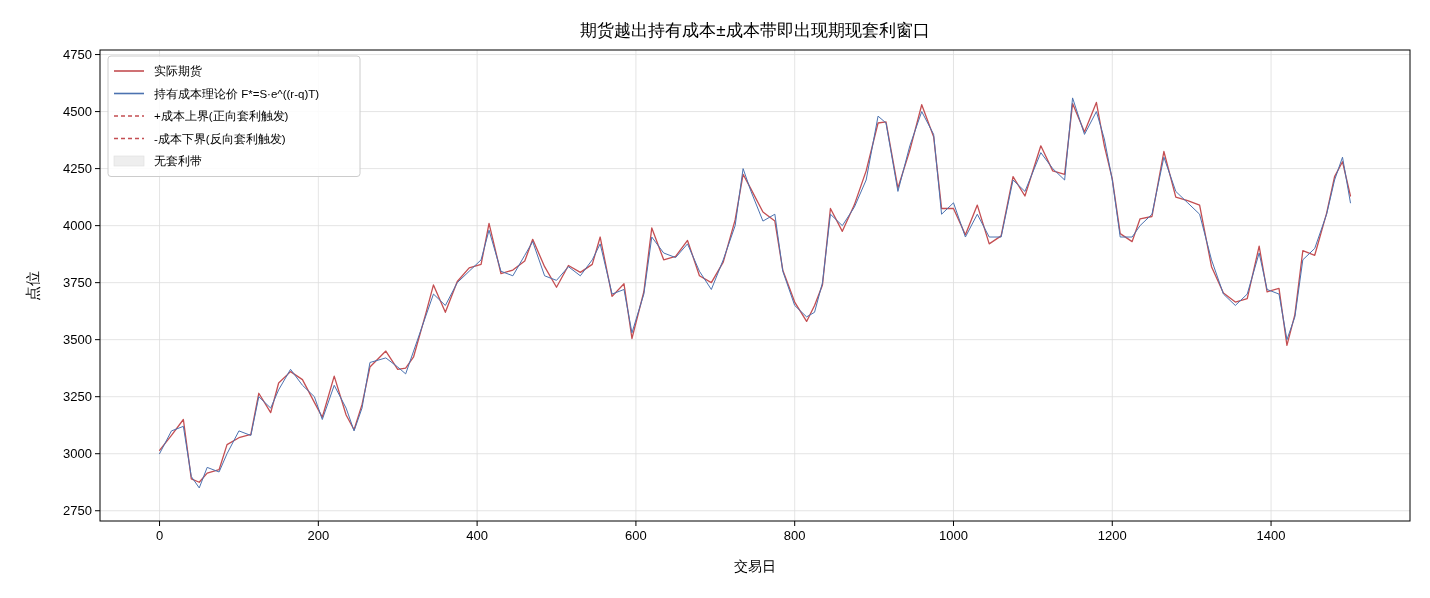 The width and height of the screenshot is (1430, 598). I want to click on y-axis-title: 点位, so click(32, 285).